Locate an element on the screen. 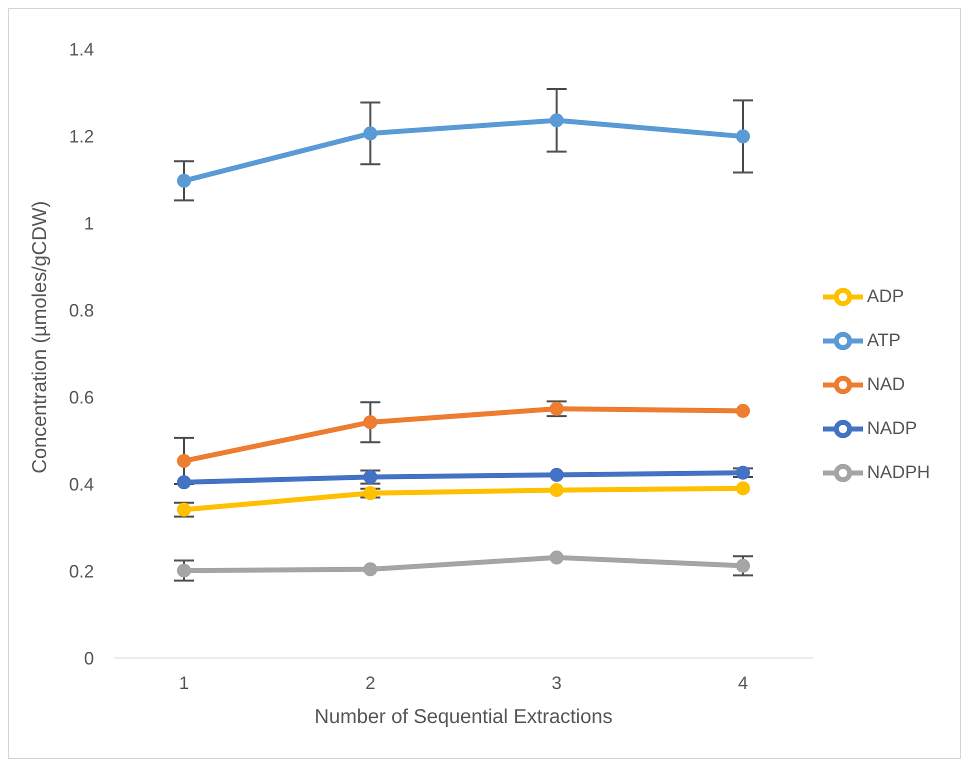 The image size is (969, 767). y-tick-label: 0.6 is located at coordinates (81, 397).